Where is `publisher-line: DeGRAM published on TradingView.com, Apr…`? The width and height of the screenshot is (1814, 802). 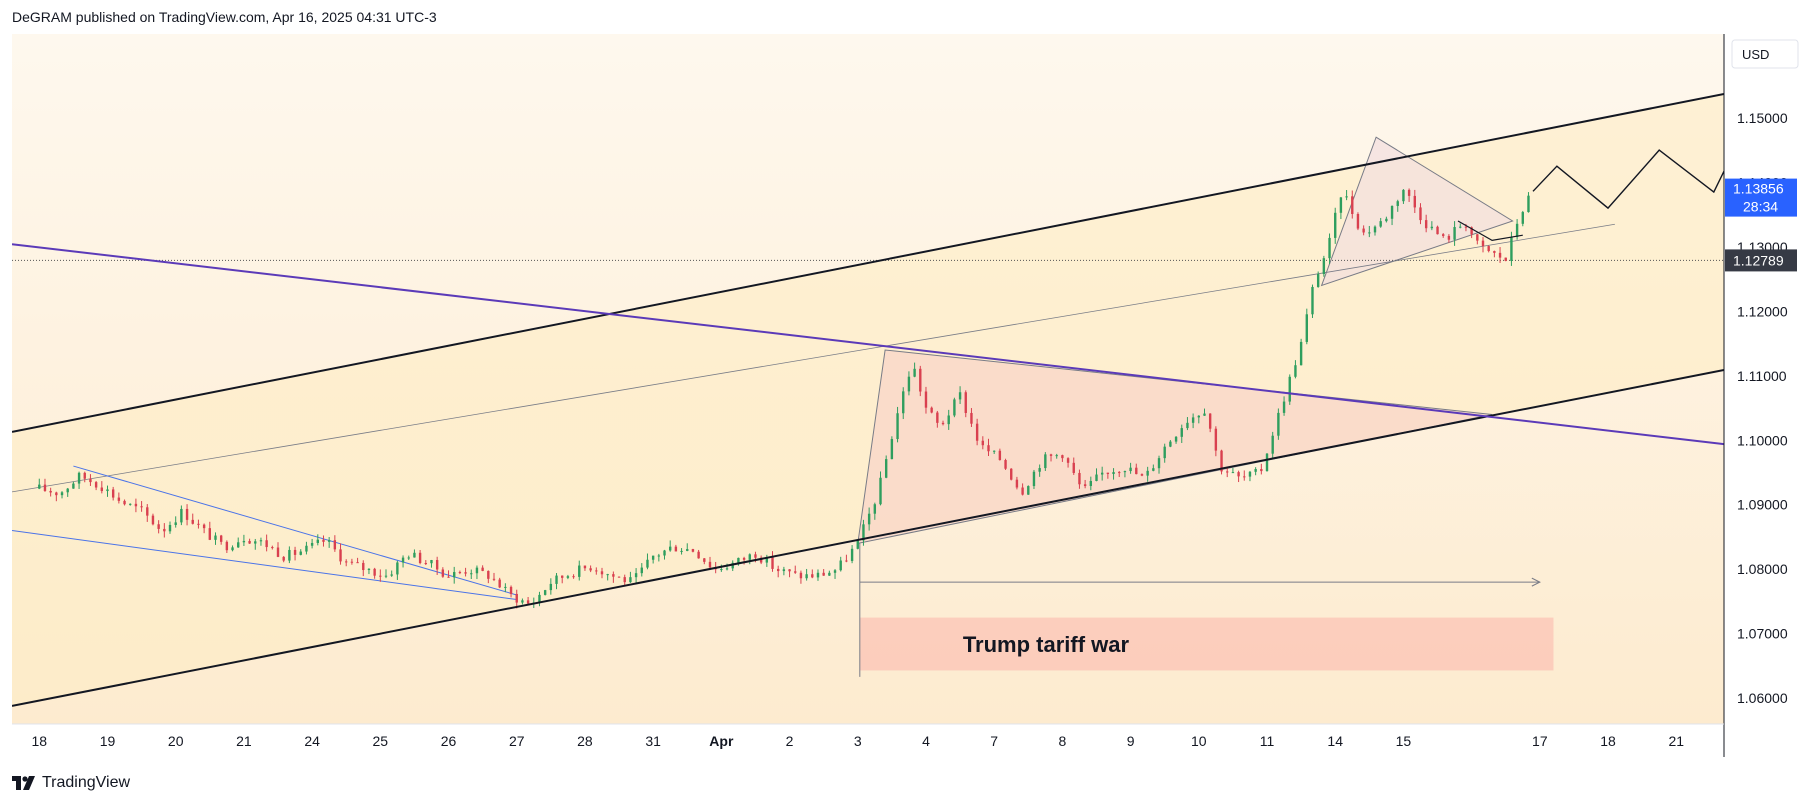 publisher-line: DeGRAM published on TradingView.com, Apr… is located at coordinates (224, 17).